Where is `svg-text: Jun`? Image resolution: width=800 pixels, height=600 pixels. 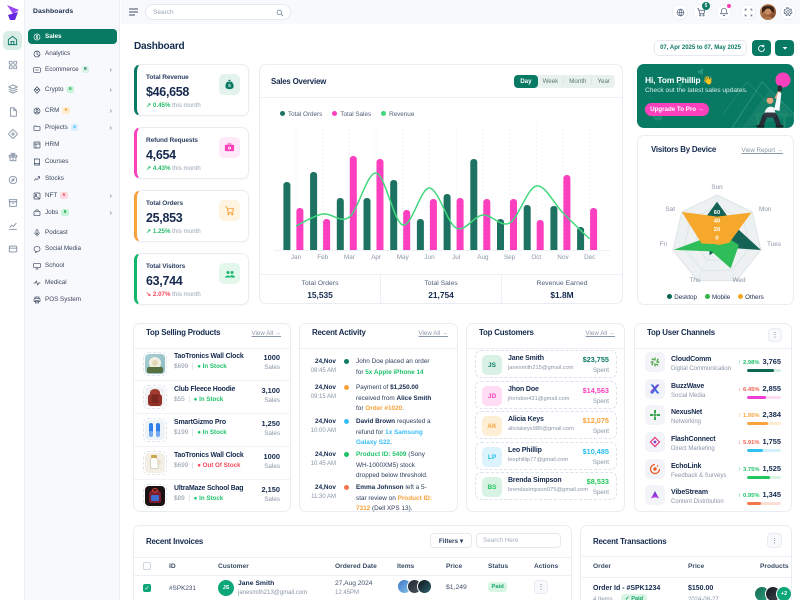 svg-text: Jun is located at coordinates (429, 257).